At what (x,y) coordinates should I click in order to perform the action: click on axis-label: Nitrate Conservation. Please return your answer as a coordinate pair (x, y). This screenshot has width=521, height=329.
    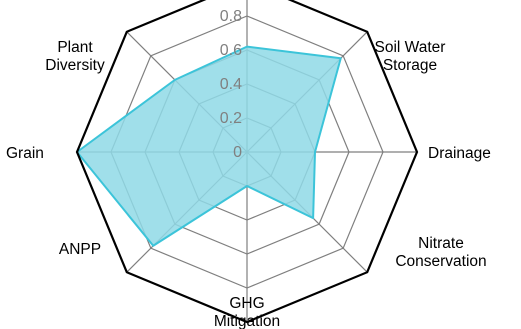
    Looking at the image, I should click on (440, 252).